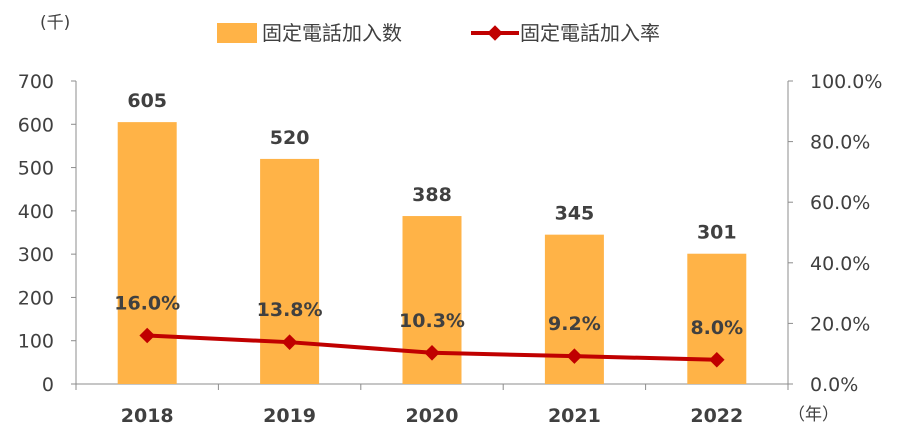  What do you see at coordinates (574, 416) in the screenshot?
I see `x-category-label: 2021` at bounding box center [574, 416].